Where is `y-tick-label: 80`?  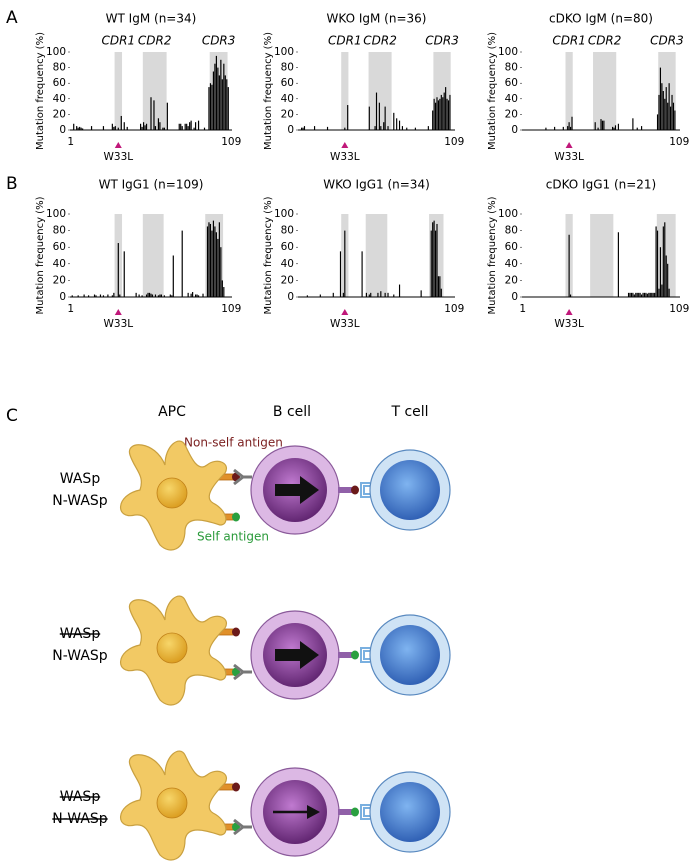 y-tick-label: 80 is located at coordinates (59, 231).